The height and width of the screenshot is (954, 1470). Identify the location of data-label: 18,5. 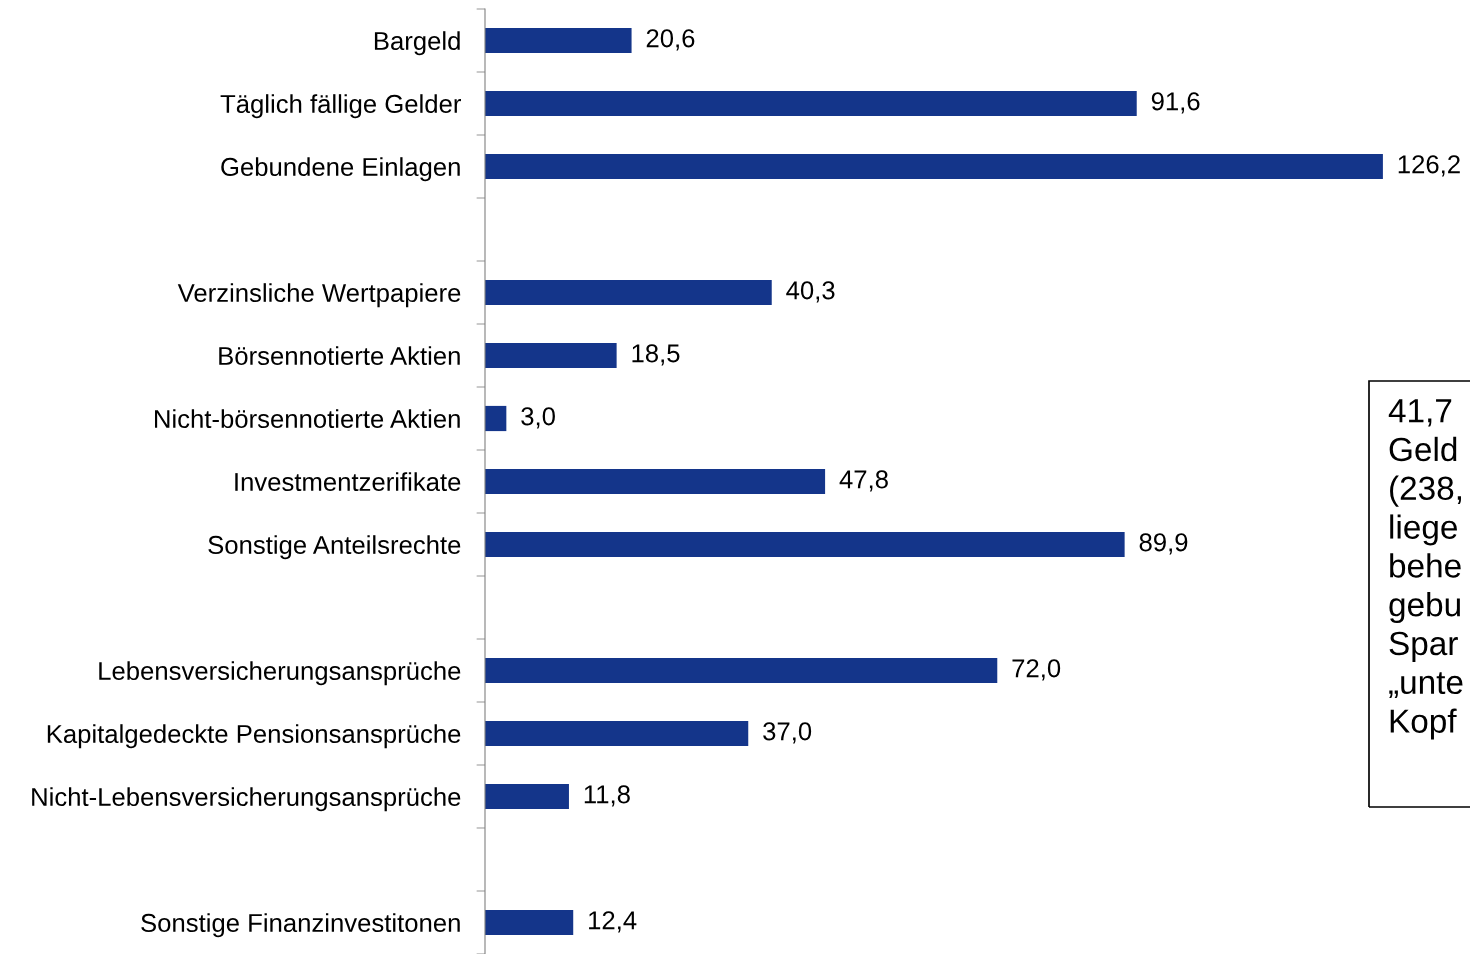
(656, 355).